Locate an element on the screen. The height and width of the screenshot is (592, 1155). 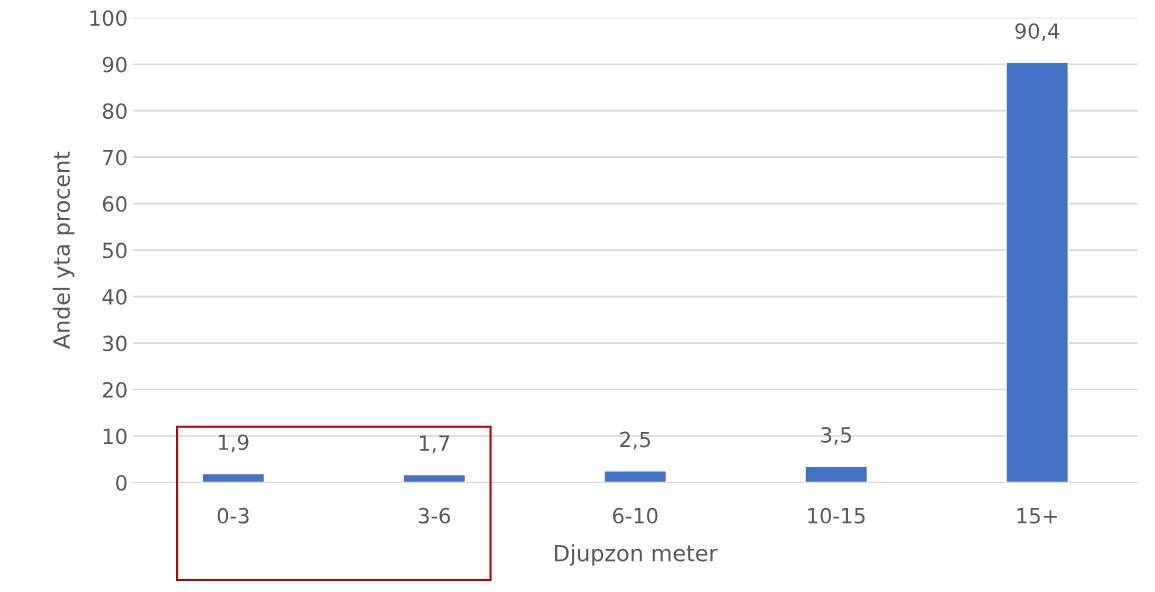
y-tick-label: 0 is located at coordinates (121, 482).